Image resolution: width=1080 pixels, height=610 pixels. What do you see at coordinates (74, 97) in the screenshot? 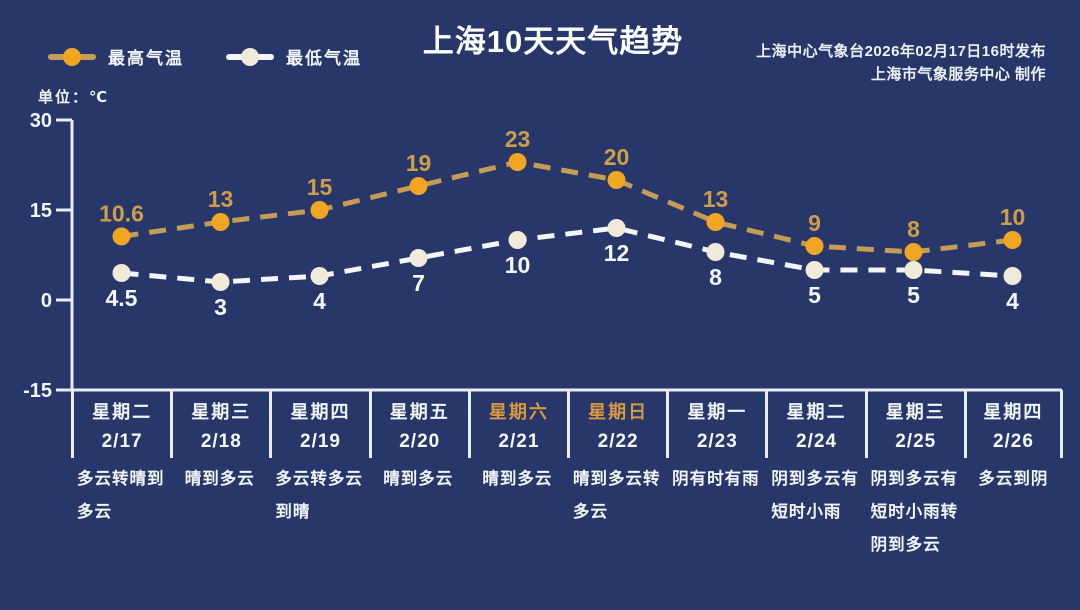
I see `unit-label: 单位：℃` at bounding box center [74, 97].